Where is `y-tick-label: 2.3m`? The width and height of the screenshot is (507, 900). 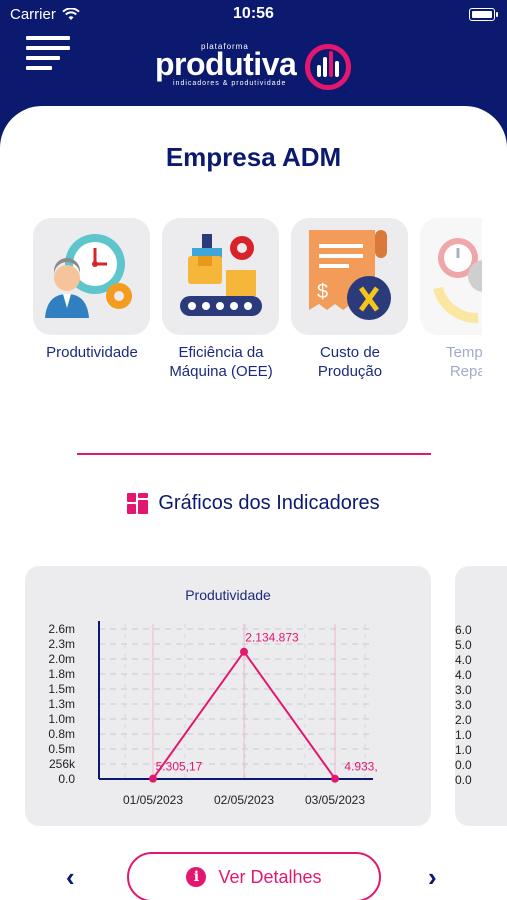
y-tick-label: 2.3m is located at coordinates (61, 644).